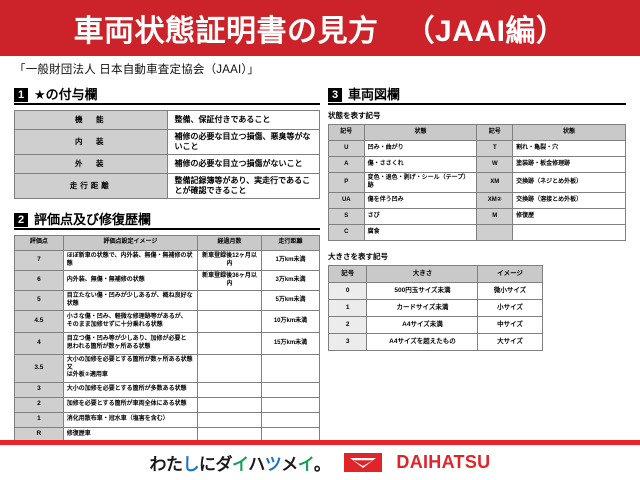  Describe the element at coordinates (420, 216) in the screenshot. I see `state-desc-left: さび` at that location.